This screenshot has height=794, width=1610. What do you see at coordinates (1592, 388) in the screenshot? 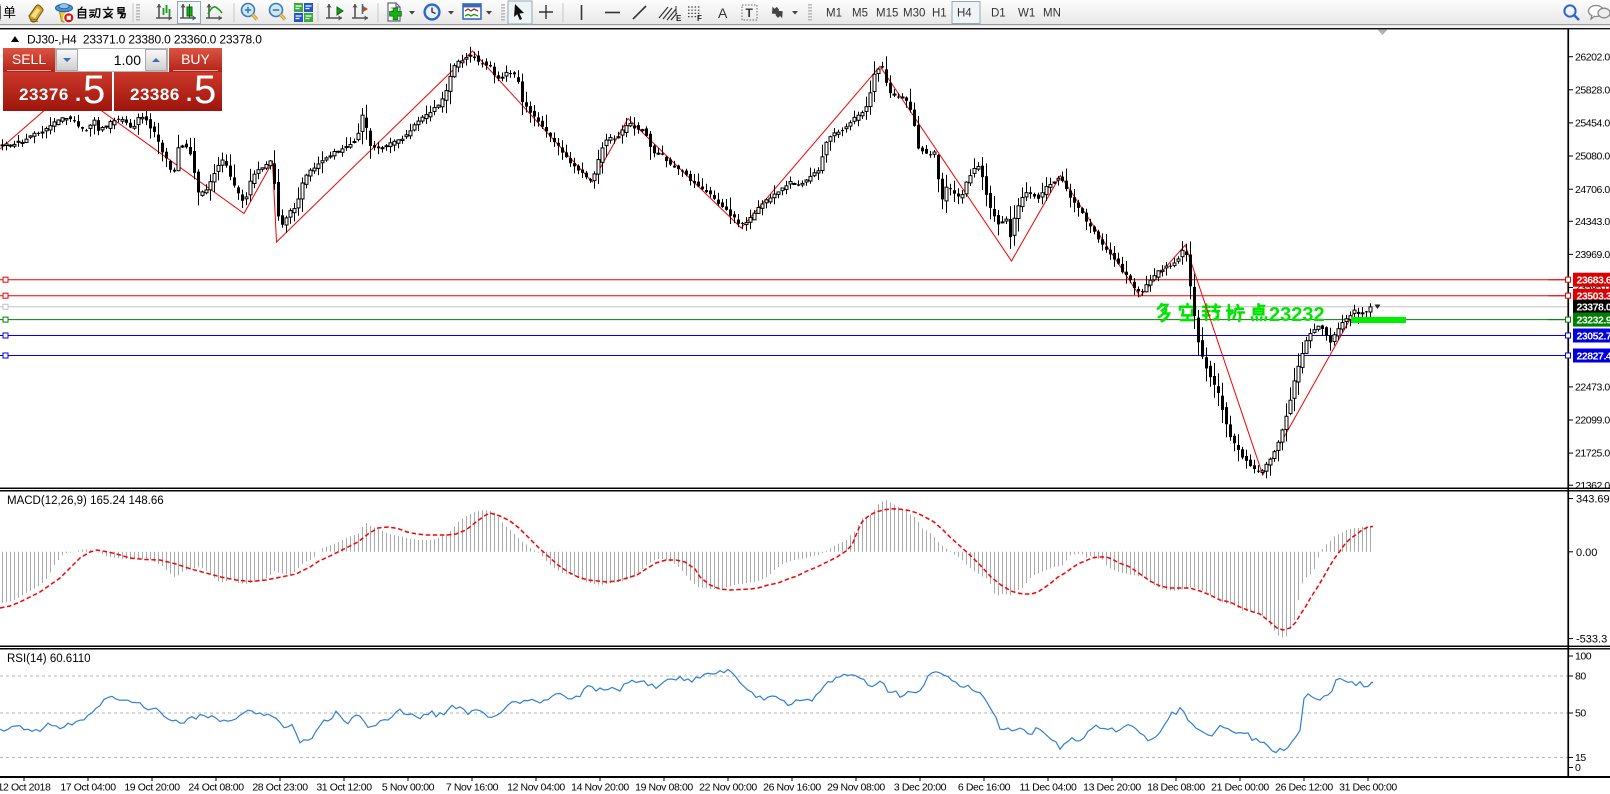
I see `svg-text: 22473.0` at bounding box center [1592, 388].